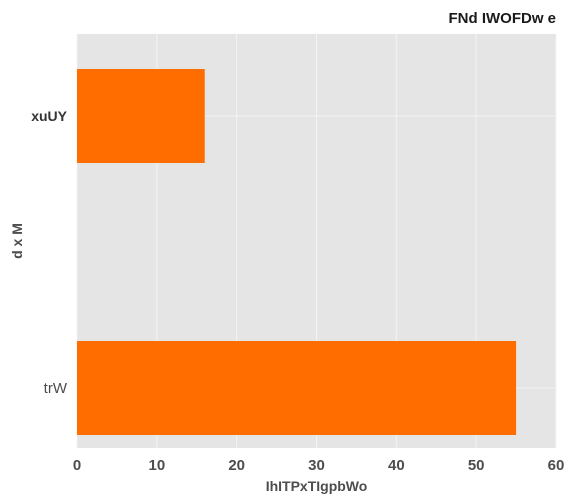 The image size is (576, 504). I want to click on x-tick-label: 0, so click(77, 465).